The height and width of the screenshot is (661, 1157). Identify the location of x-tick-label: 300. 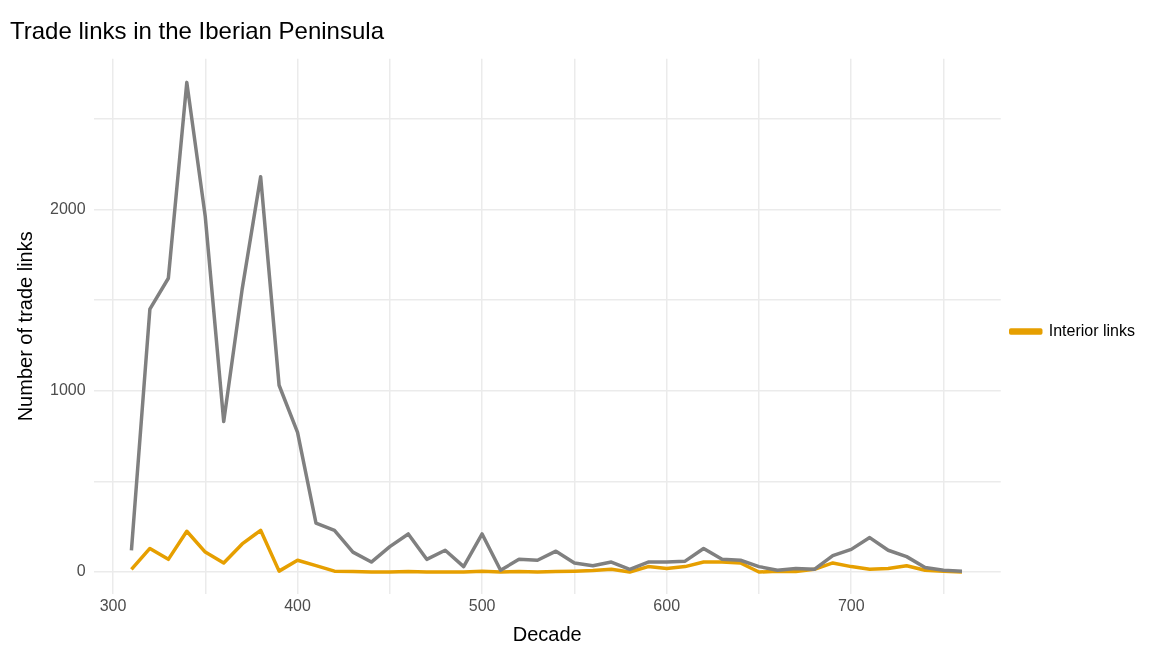
(113, 605).